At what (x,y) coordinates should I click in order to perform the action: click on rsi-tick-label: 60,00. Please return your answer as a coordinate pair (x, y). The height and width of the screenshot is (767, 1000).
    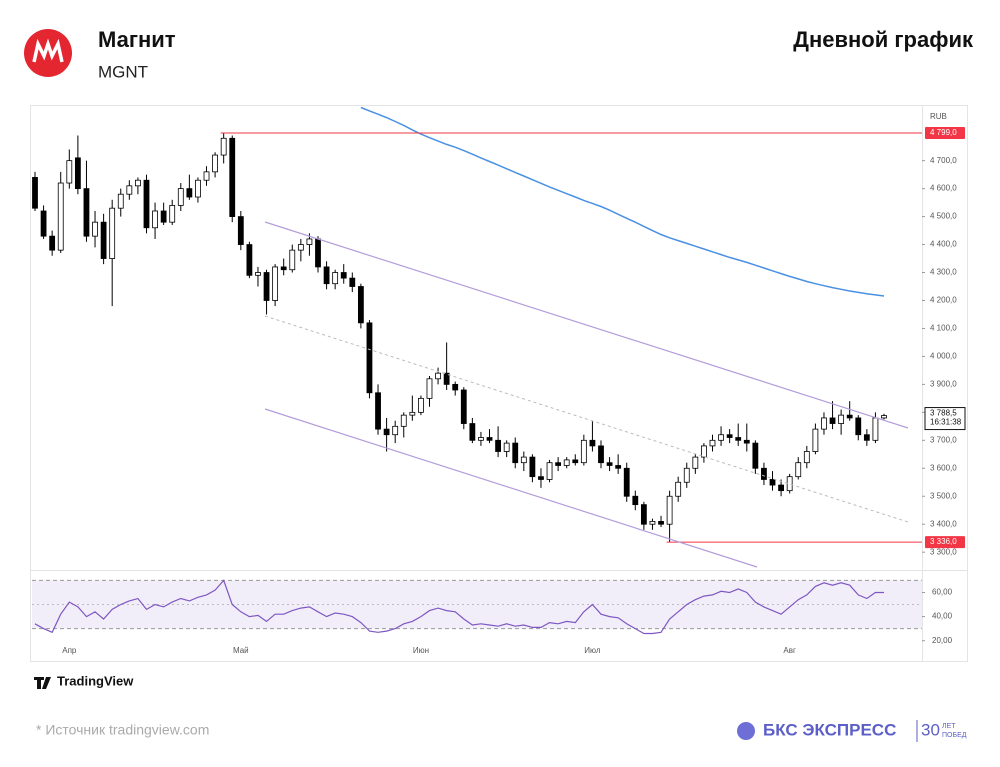
    Looking at the image, I should click on (942, 592).